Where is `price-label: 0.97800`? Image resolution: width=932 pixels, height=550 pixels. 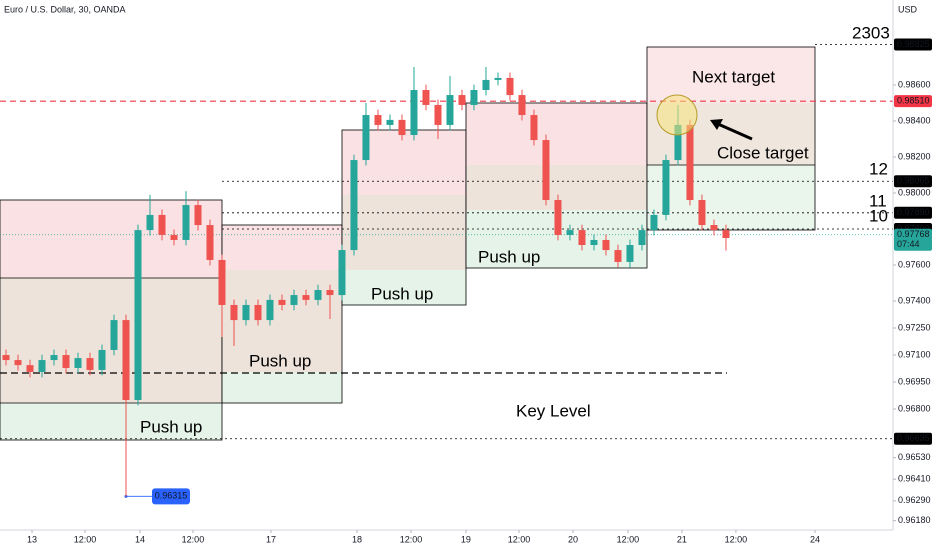 price-label: 0.97800 is located at coordinates (913, 228).